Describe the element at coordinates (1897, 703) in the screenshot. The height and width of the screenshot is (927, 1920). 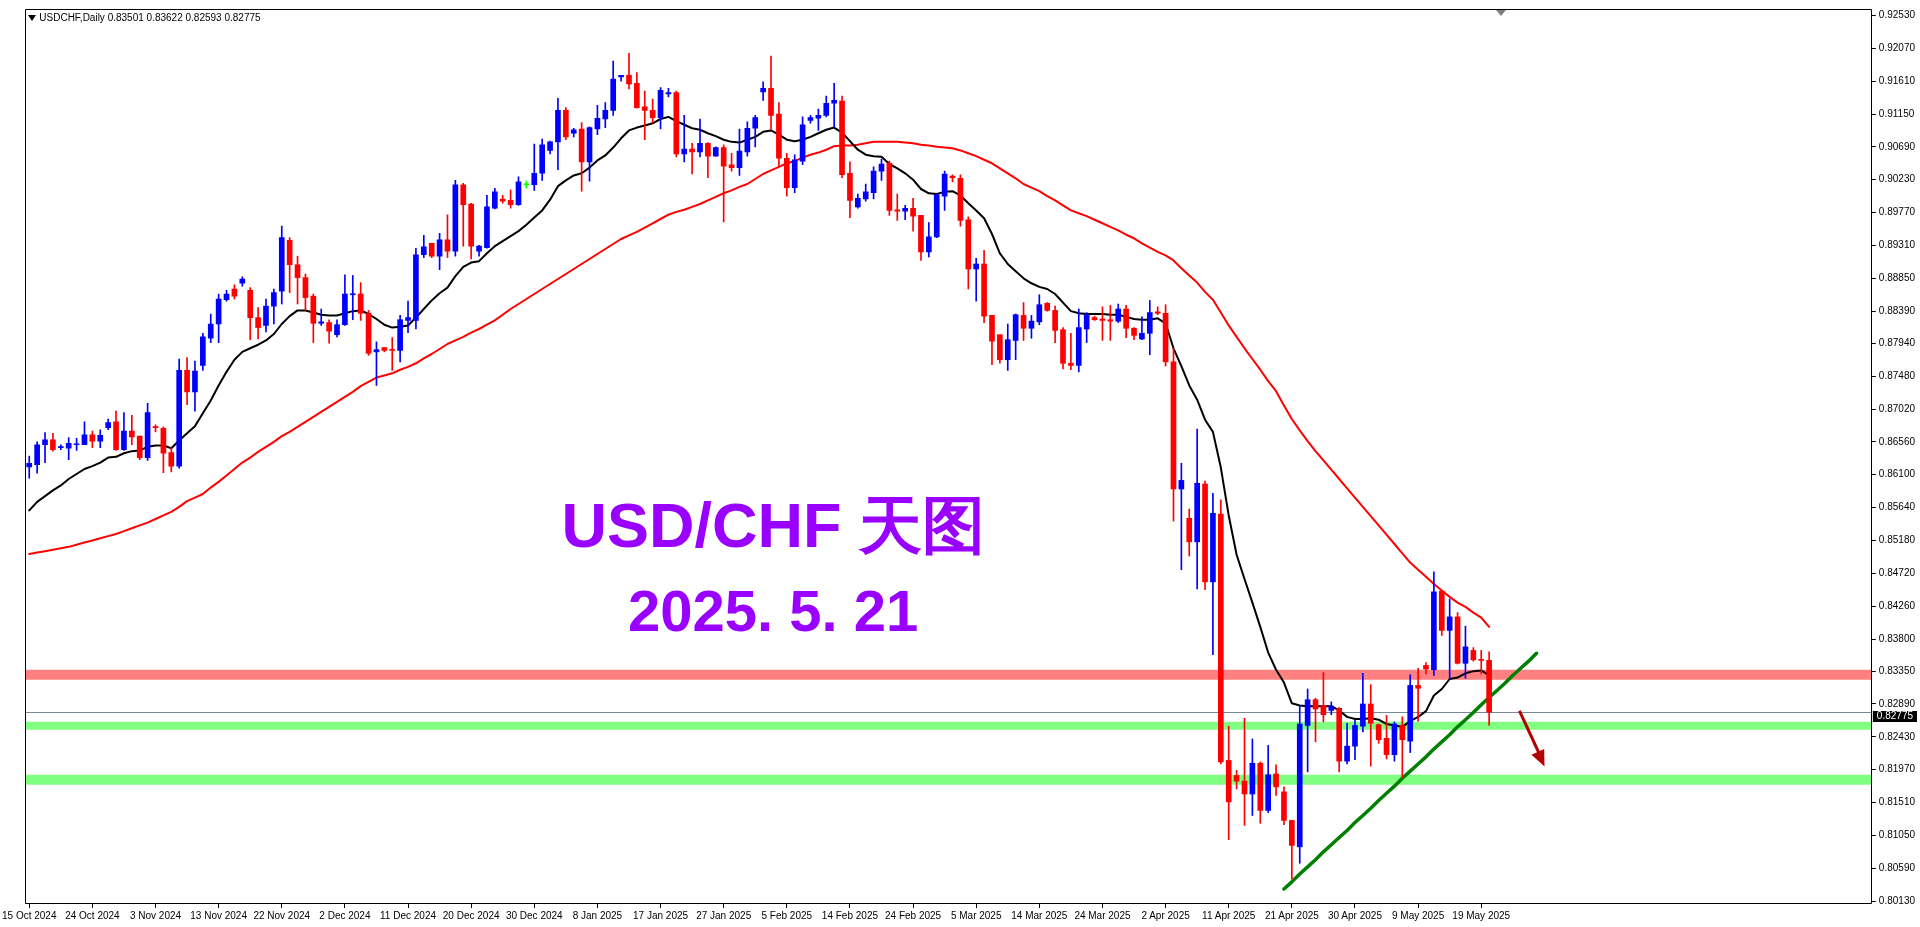
I see `y-tick-label: 0.82890` at that location.